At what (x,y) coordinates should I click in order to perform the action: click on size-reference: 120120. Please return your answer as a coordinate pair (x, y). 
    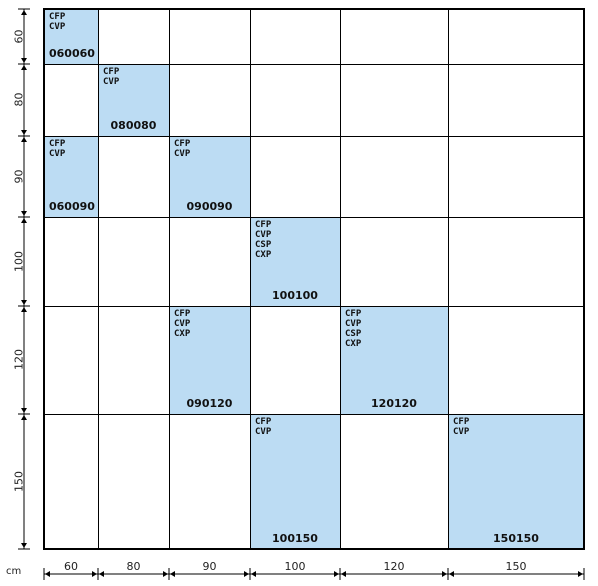
    Looking at the image, I should click on (394, 403).